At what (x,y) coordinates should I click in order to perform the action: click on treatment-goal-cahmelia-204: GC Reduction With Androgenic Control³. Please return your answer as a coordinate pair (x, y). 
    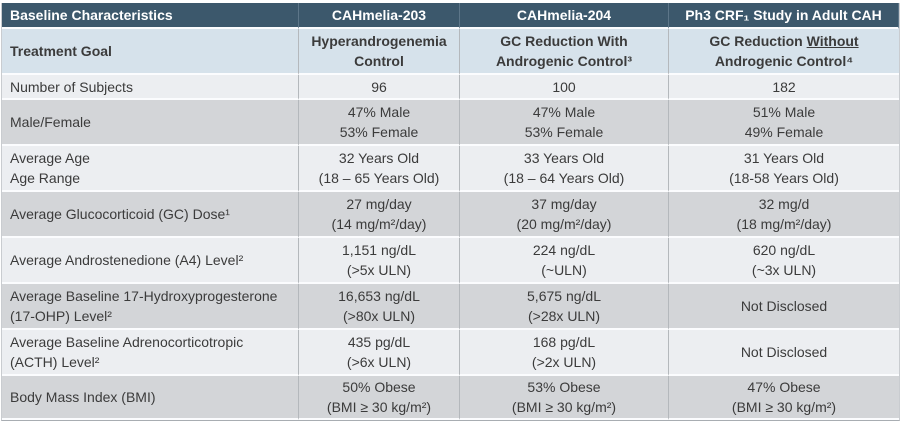
    Looking at the image, I should click on (564, 52).